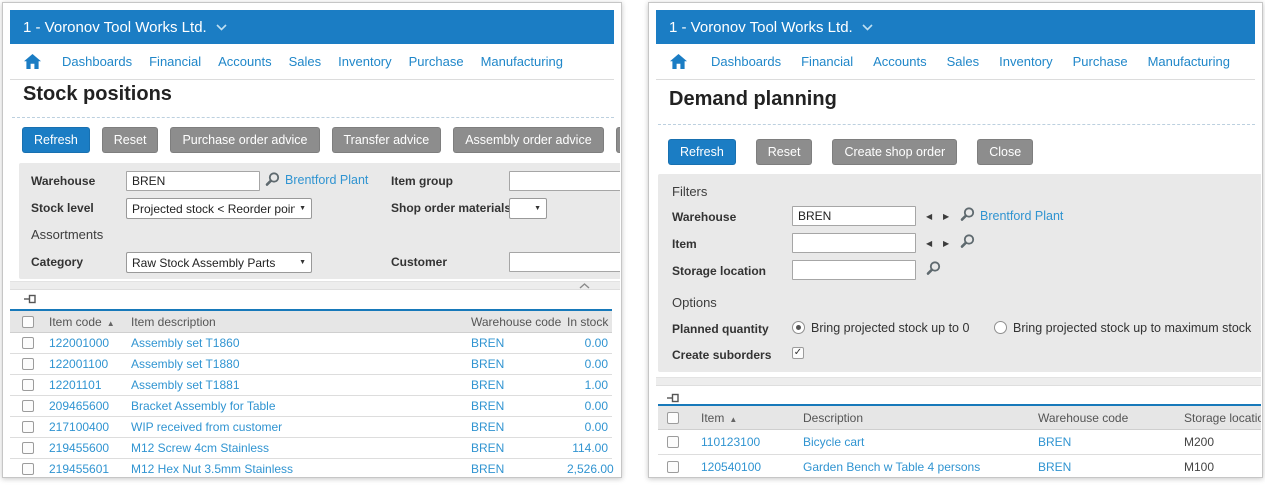  Describe the element at coordinates (1000, 327) in the screenshot. I see `radio-bring-to-maximum` at that location.